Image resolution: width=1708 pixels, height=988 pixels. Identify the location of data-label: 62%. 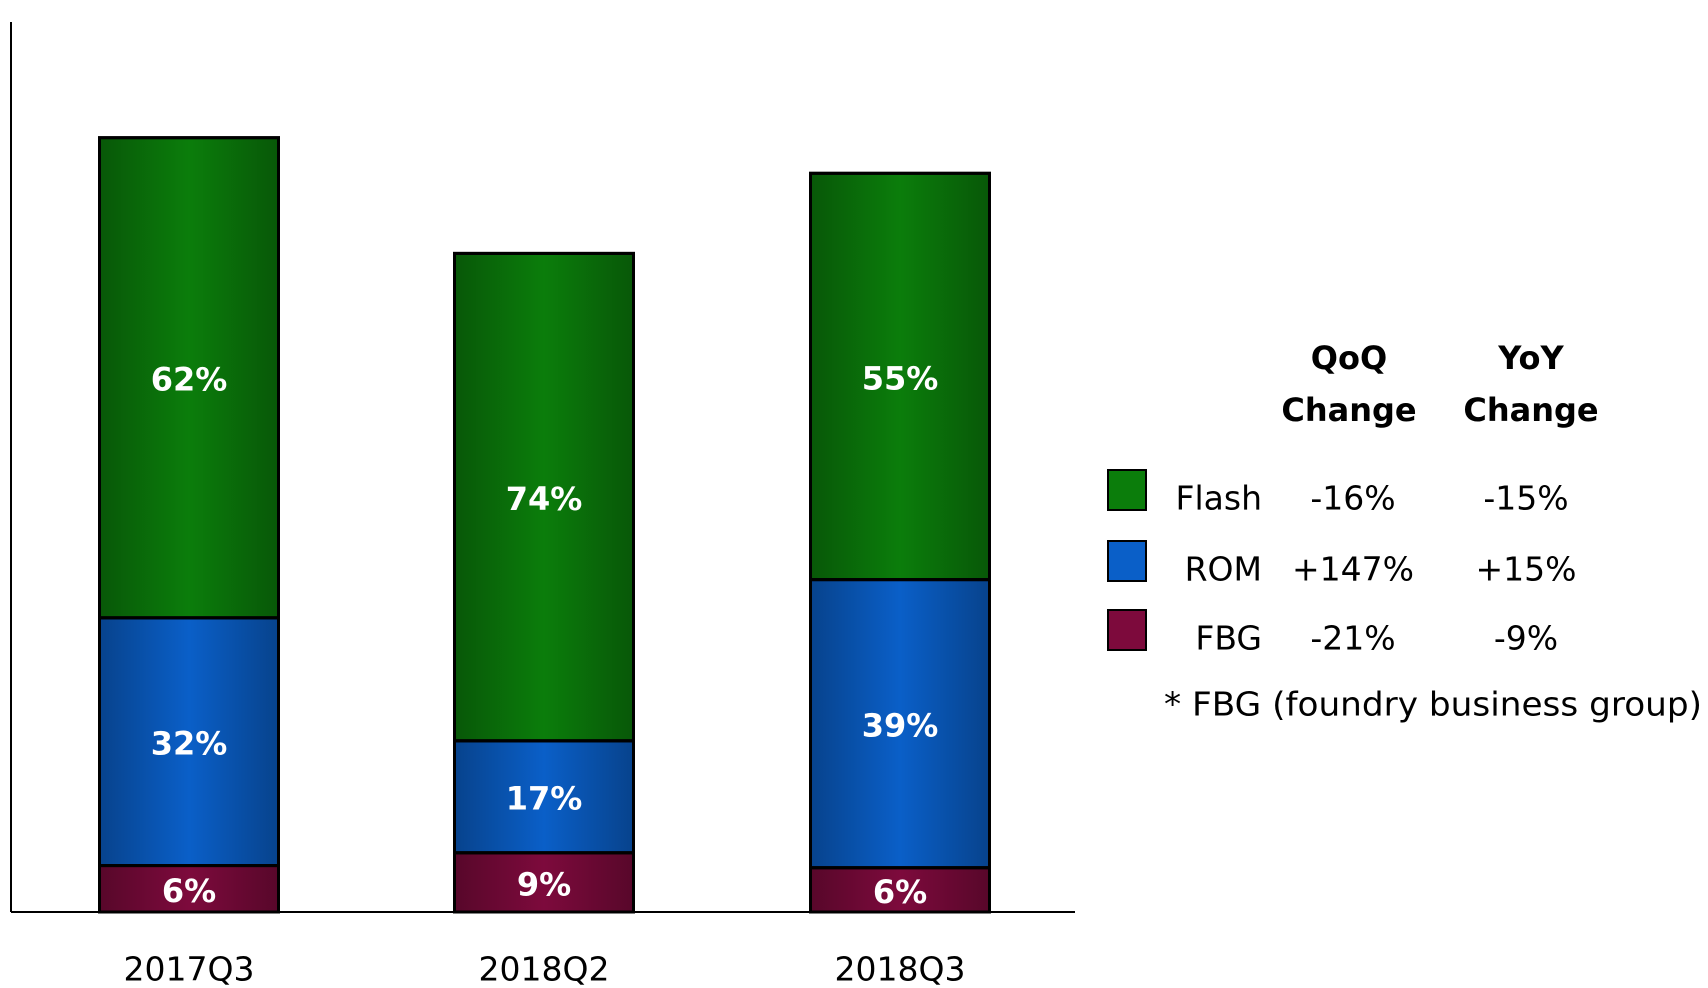
(189, 380).